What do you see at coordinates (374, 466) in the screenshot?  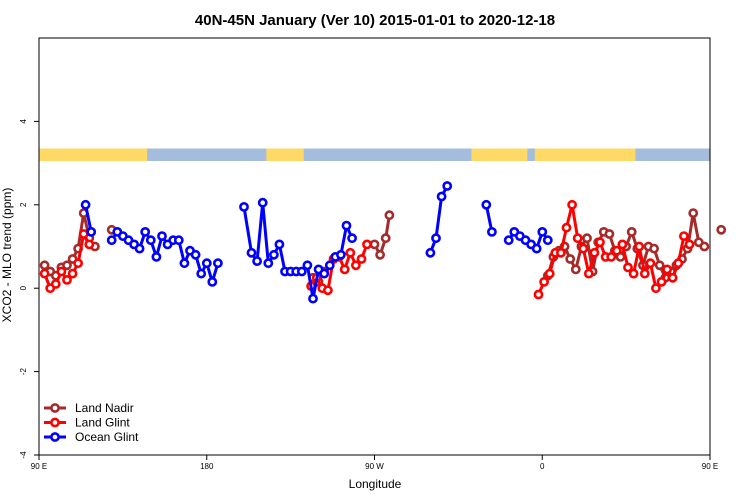 I see `x-tick-label: 90 W` at bounding box center [374, 466].